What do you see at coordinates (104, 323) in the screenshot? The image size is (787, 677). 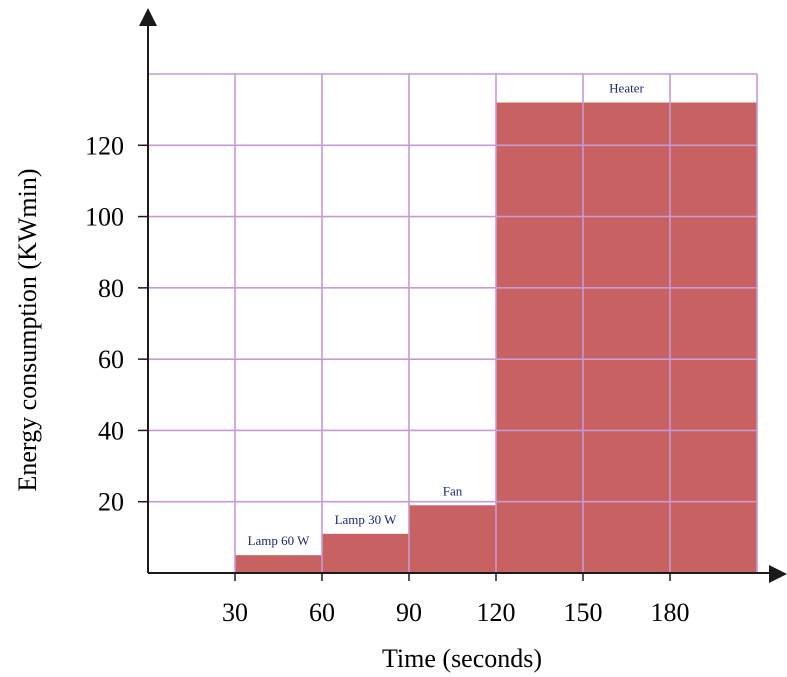 I see `y-tick-labels: 20 40 60 80 100 120` at bounding box center [104, 323].